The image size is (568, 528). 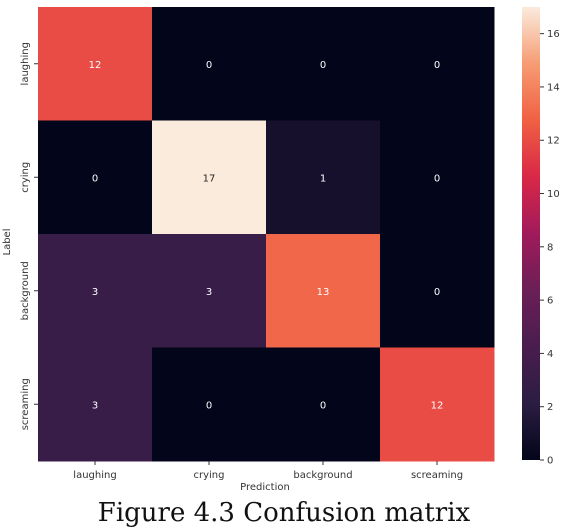 I want to click on x-tick-label: laughing, so click(x=94, y=475).